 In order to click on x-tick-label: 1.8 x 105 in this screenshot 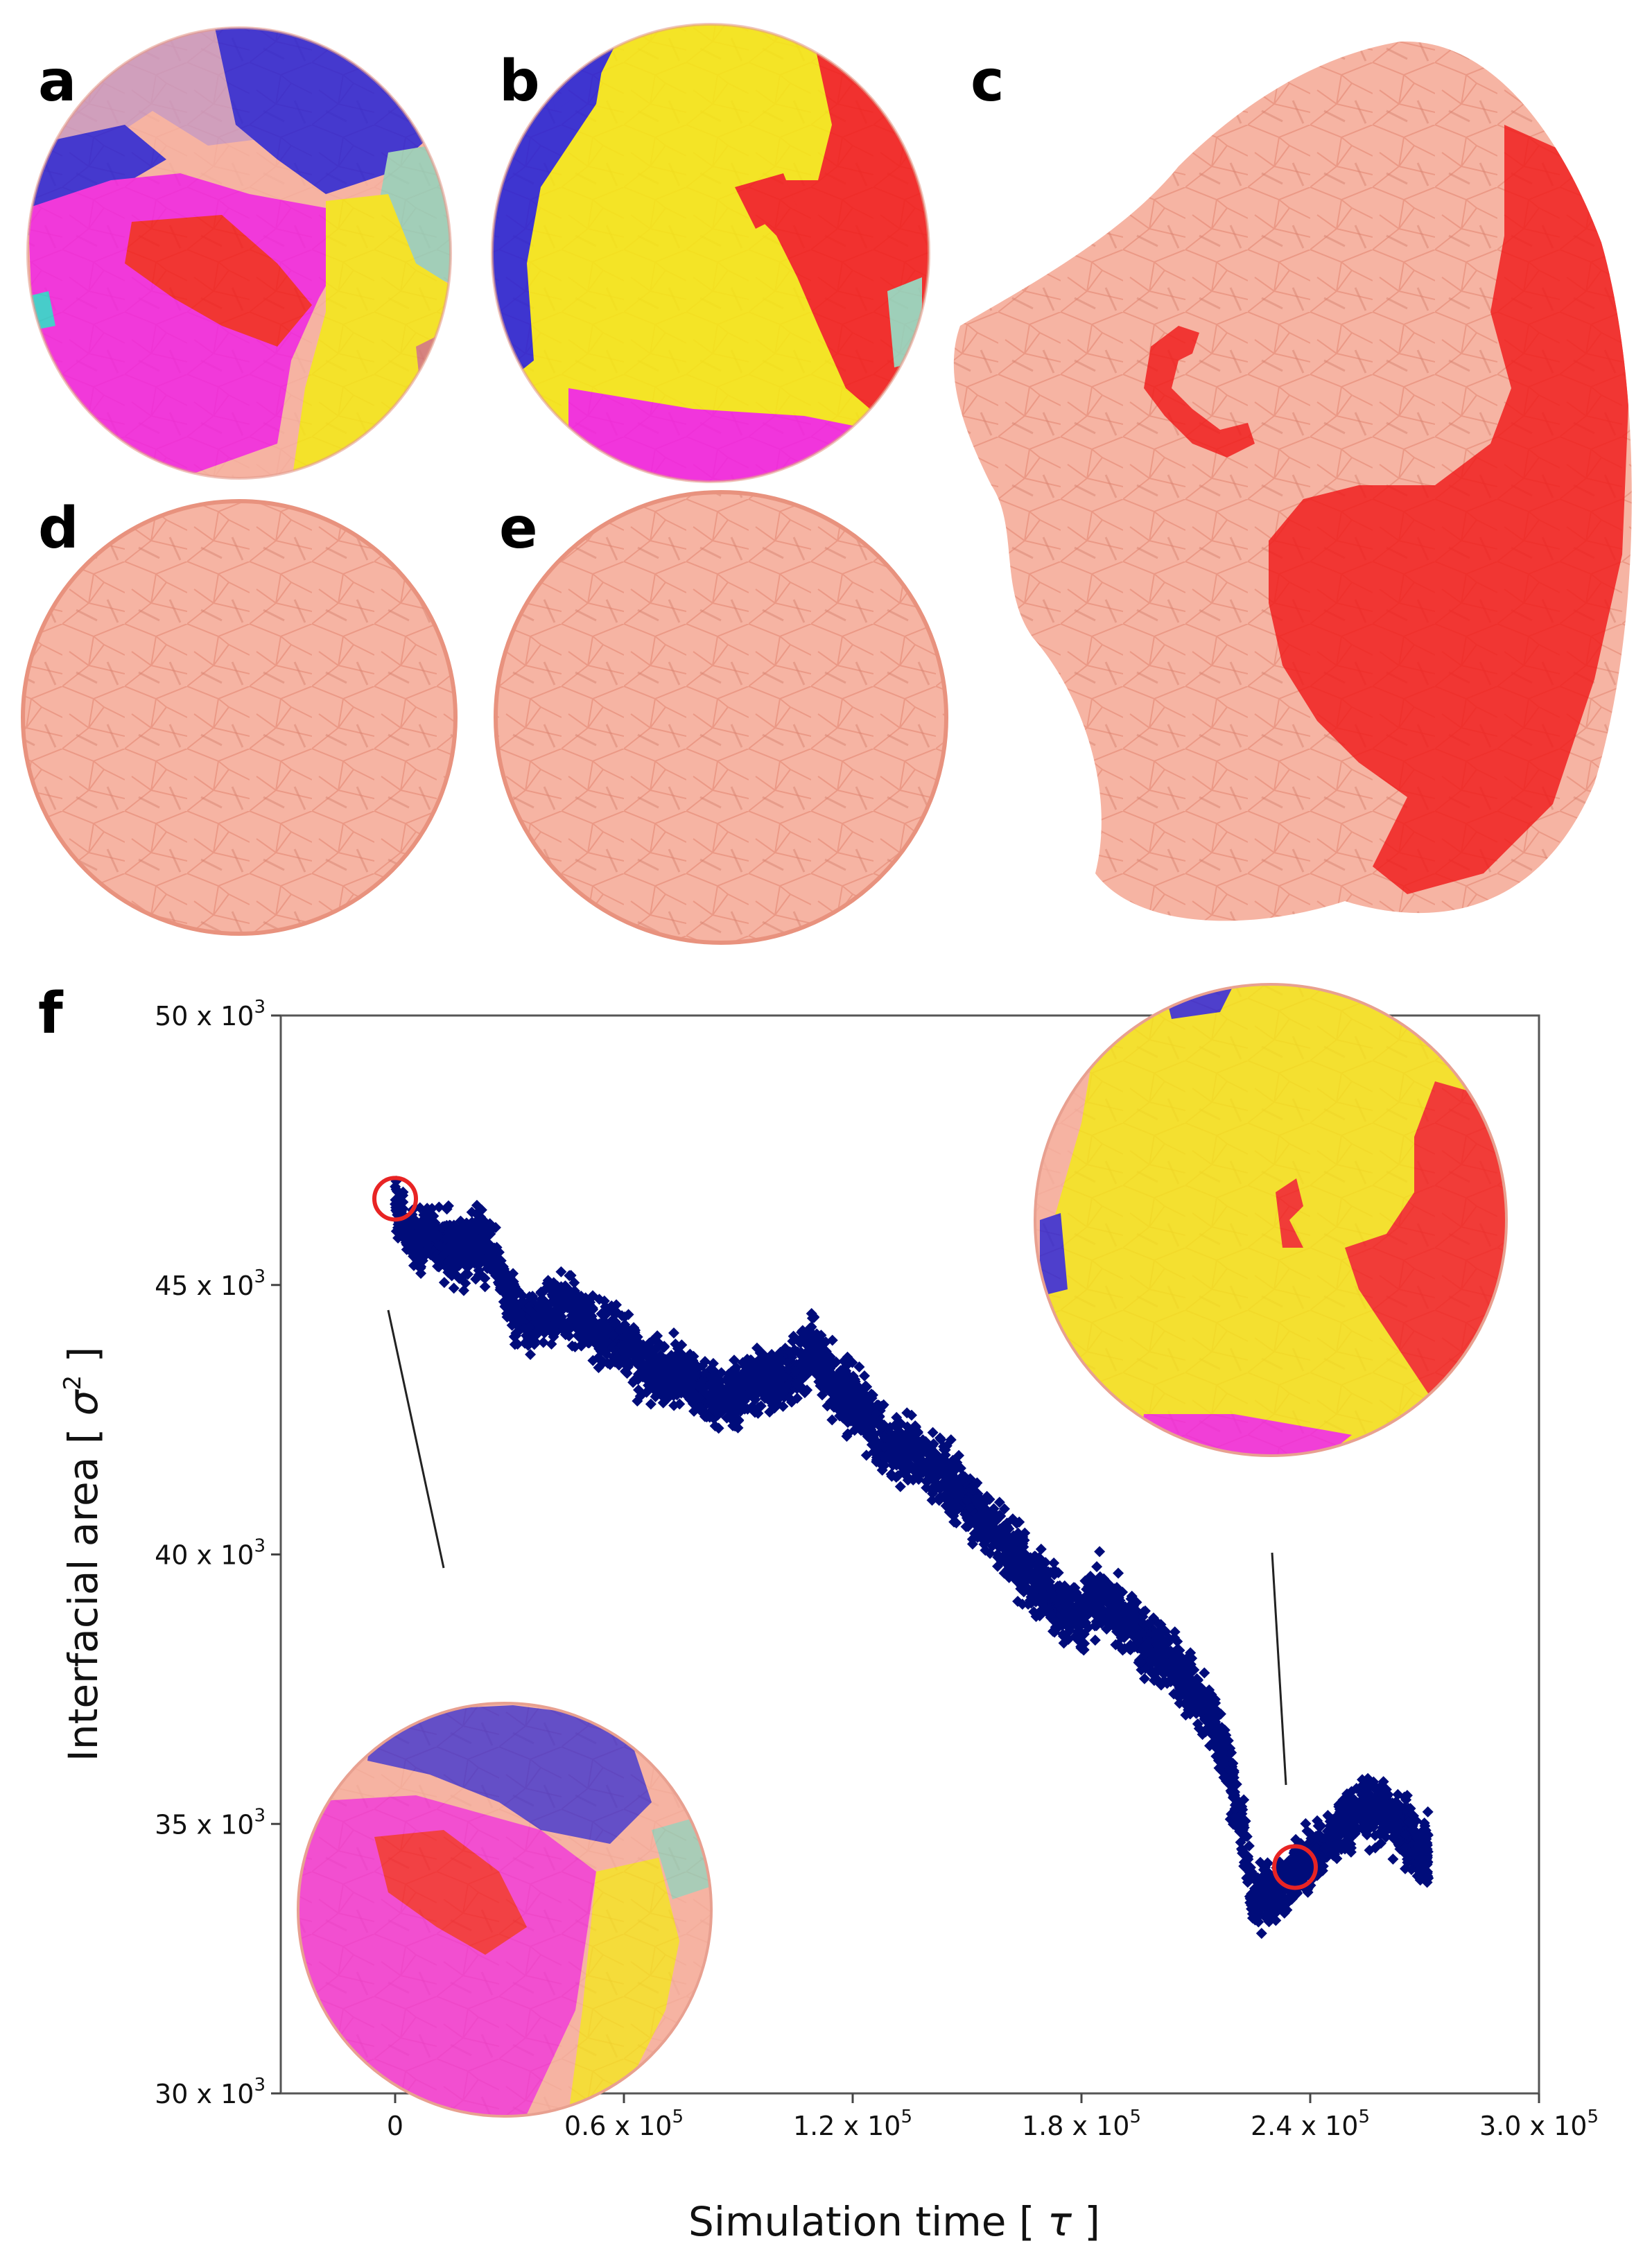, I will do `click(1081, 2124)`.